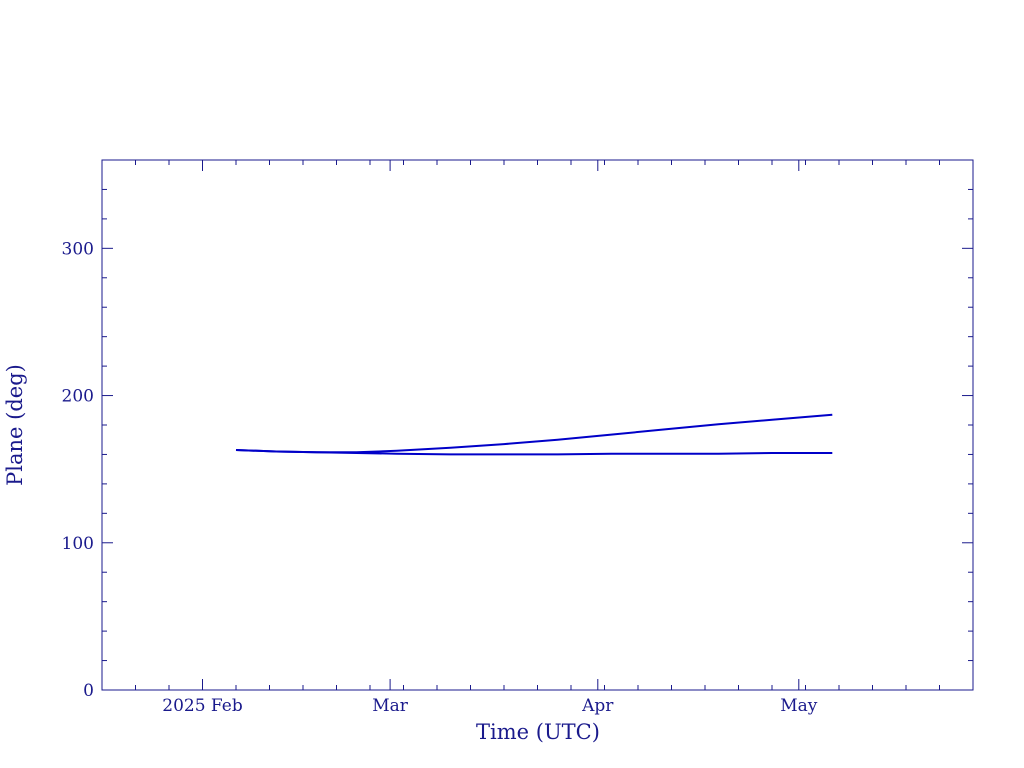  Describe the element at coordinates (15, 425) in the screenshot. I see `y-axis-title: Plane (deg)` at that location.